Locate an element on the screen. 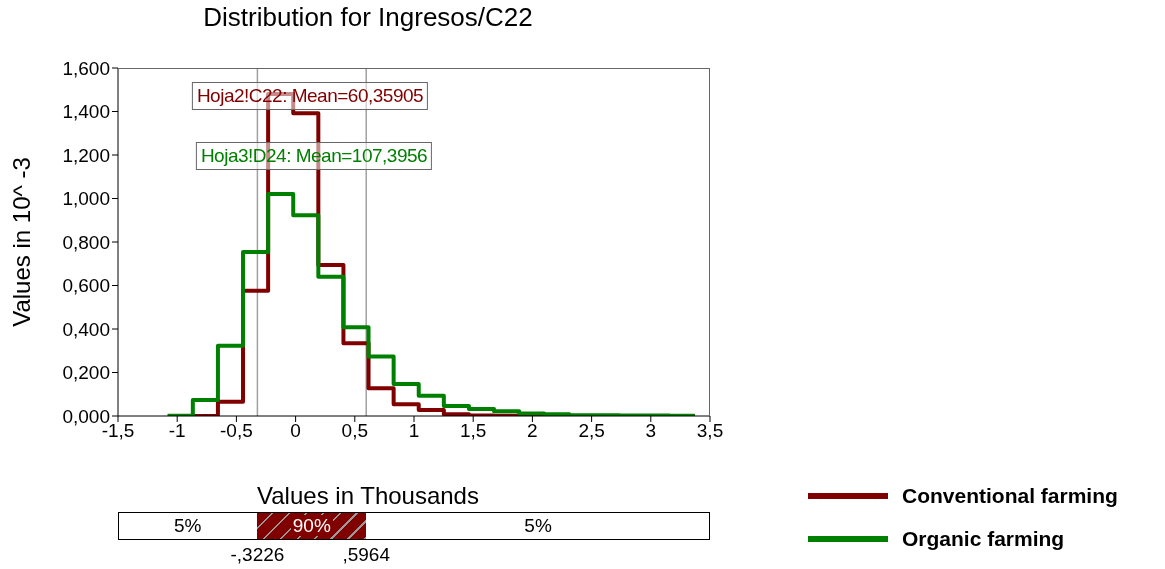 This screenshot has width=1165, height=569. x-tick-label: 3 is located at coordinates (651, 431).